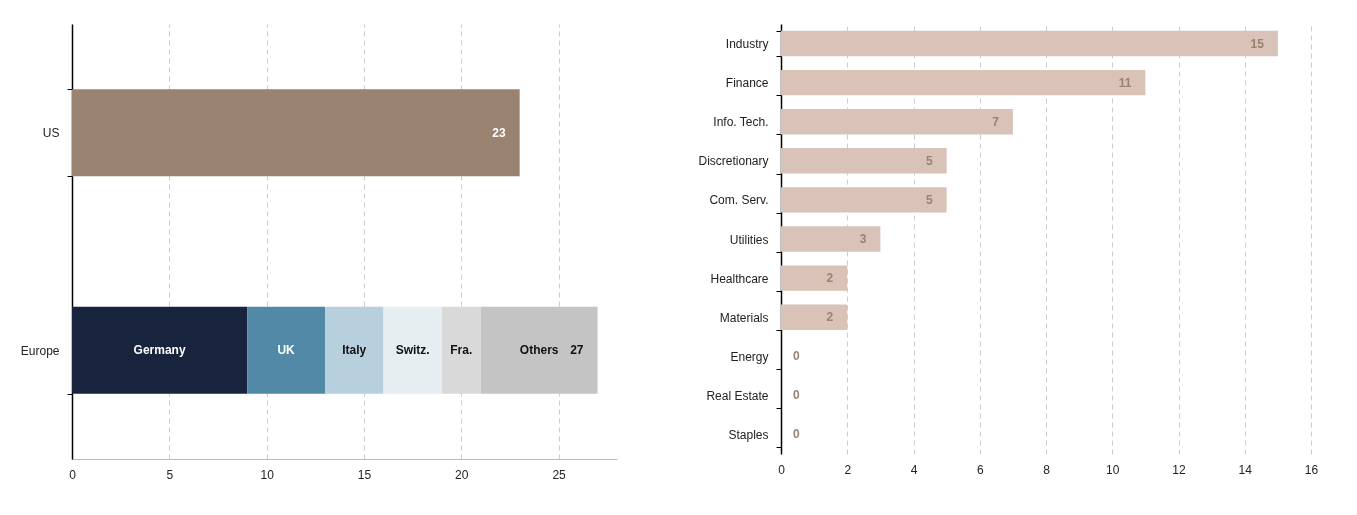 The height and width of the screenshot is (515, 1357). Describe the element at coordinates (1245, 469) in the screenshot. I see `x-tick-label: 14` at that location.